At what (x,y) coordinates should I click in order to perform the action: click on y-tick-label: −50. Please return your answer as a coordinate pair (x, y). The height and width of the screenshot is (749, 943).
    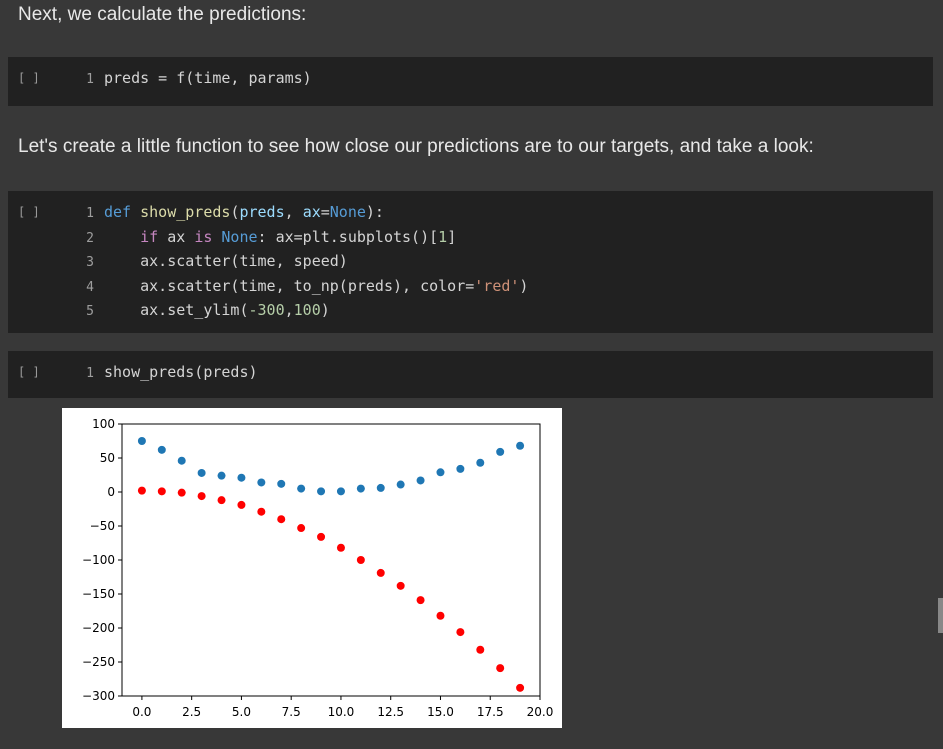
    Looking at the image, I should click on (102, 526).